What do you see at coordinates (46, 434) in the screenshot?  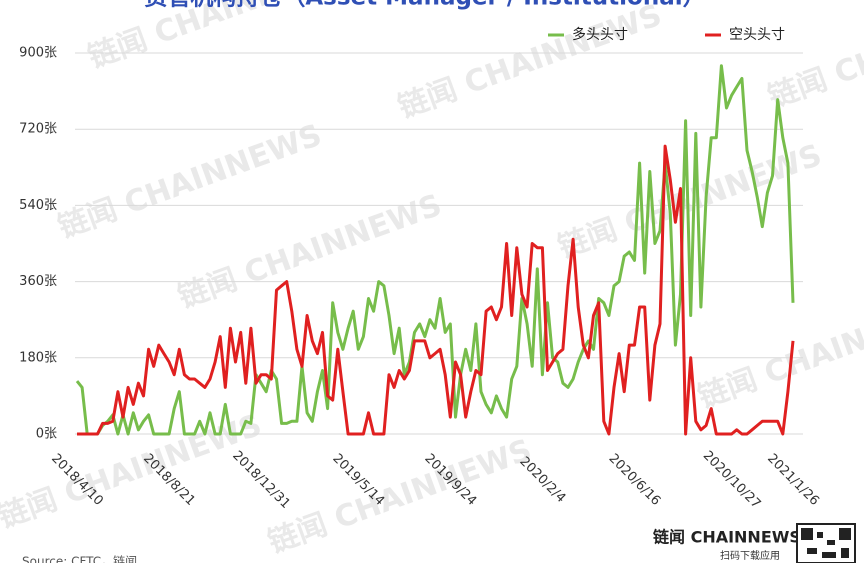 I see `y-tick-label: 0张` at bounding box center [46, 434].